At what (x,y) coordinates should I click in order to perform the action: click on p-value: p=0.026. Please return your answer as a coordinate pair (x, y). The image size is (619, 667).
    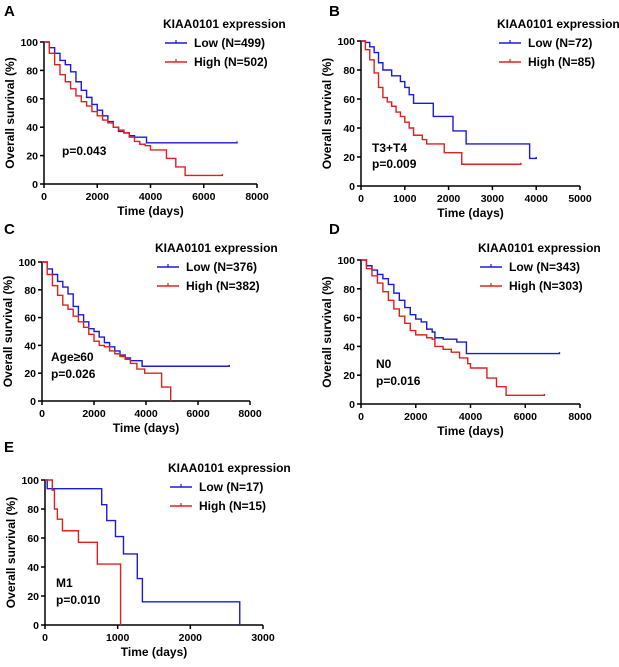
    Looking at the image, I should click on (73, 374).